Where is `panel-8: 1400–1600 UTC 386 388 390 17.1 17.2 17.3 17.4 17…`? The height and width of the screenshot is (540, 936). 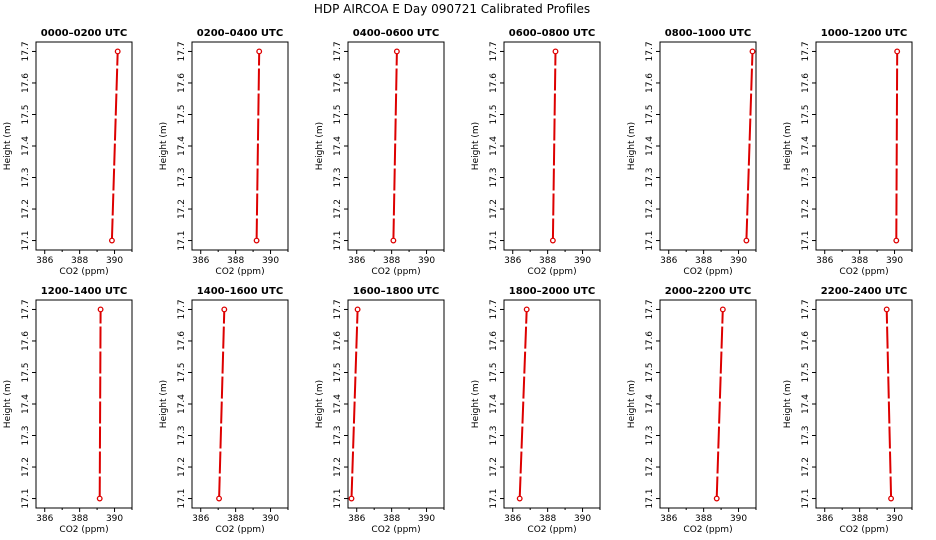 panel-8: 1400–1600 UTC 386 388 390 17.1 17.2 17.3 17.4 17… is located at coordinates (224, 410).